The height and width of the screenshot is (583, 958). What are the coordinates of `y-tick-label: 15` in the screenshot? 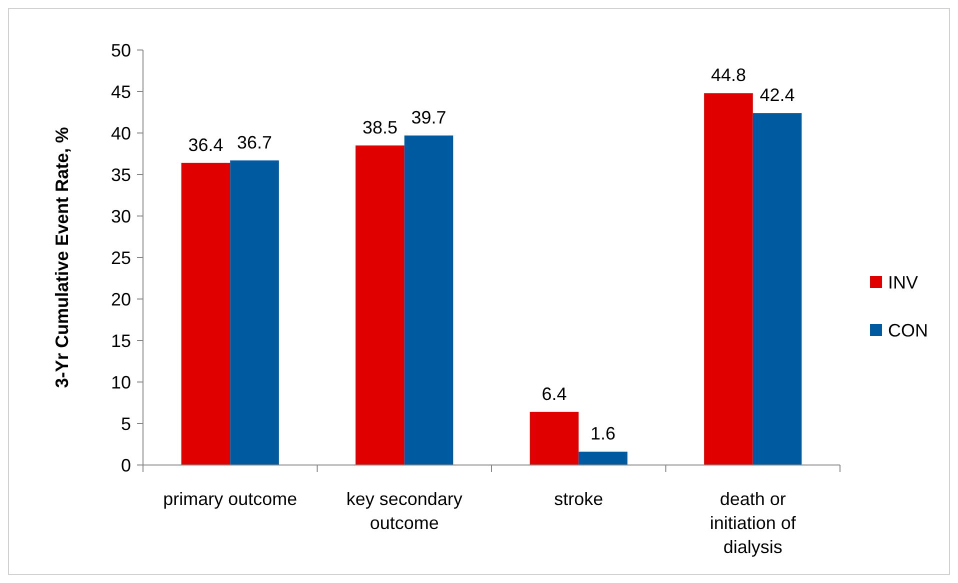 It's located at (120, 340).